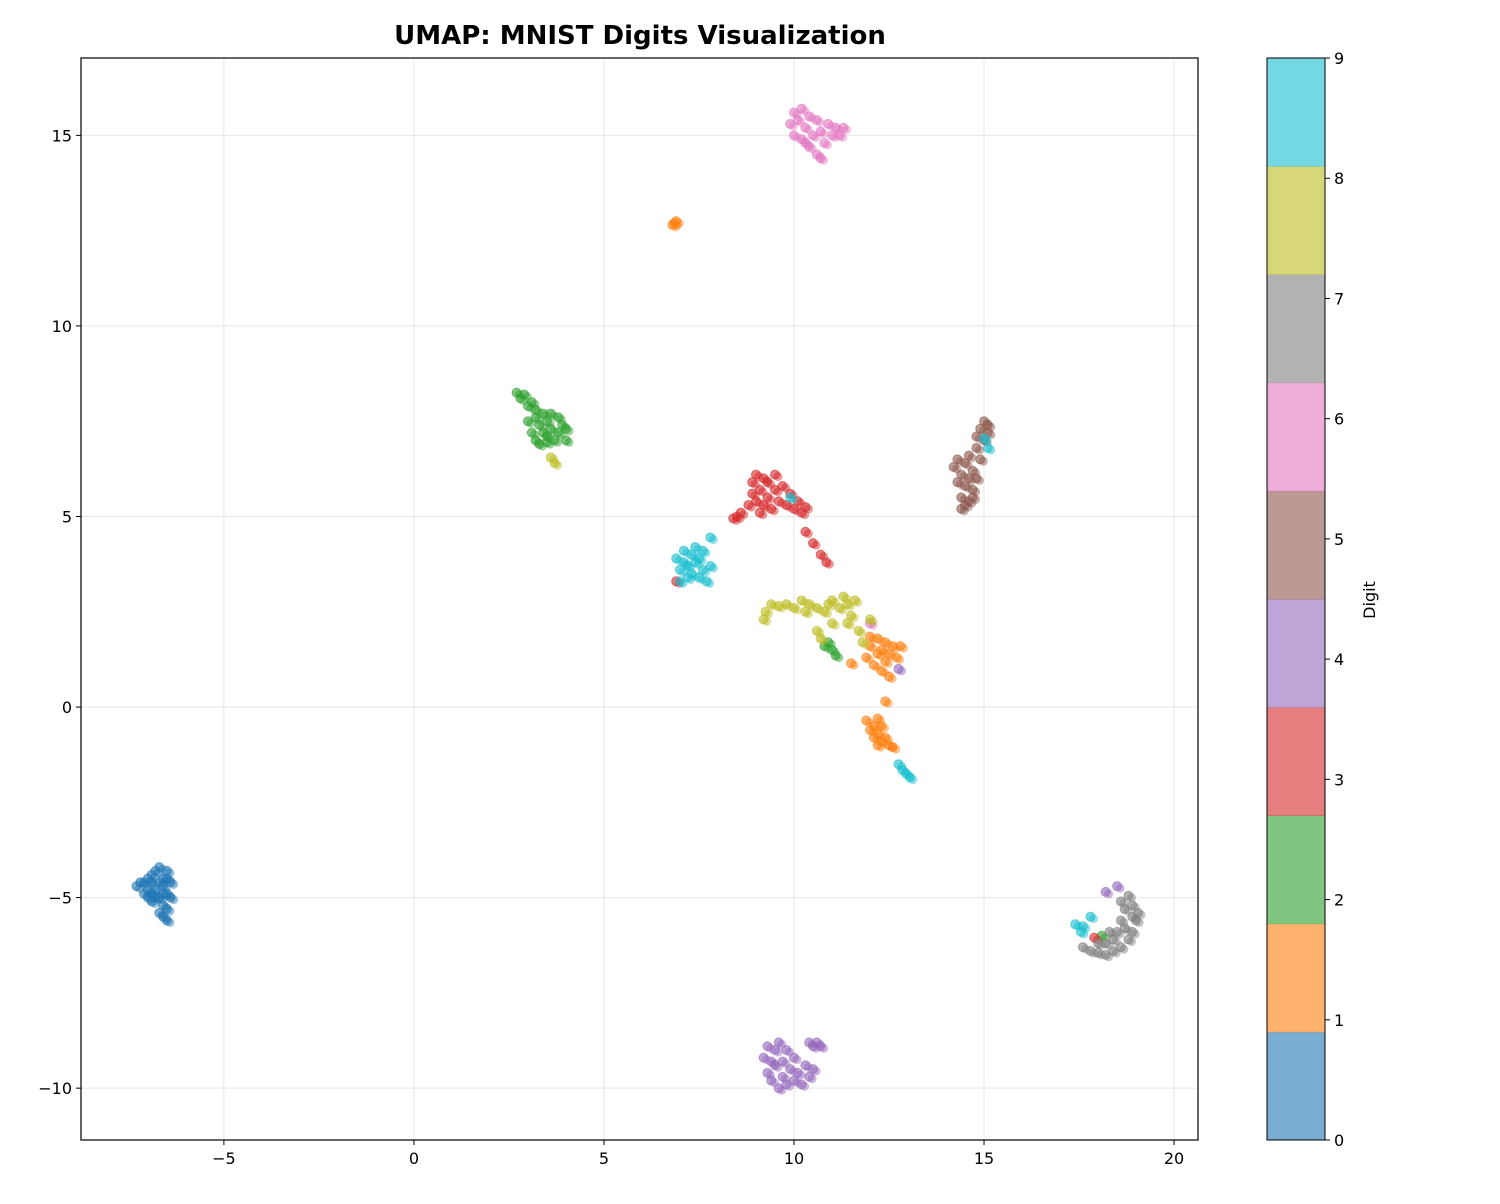 The width and height of the screenshot is (1500, 1204). Describe the element at coordinates (1174, 1158) in the screenshot. I see `x-tick-label: 20` at that location.